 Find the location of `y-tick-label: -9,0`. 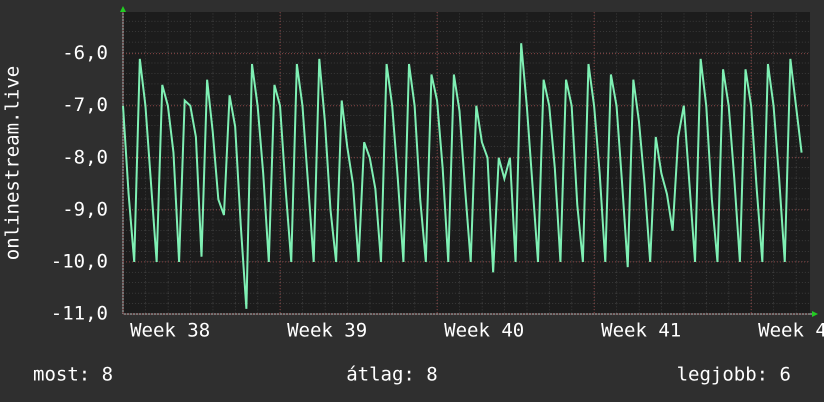

y-tick-label: -9,0 is located at coordinates (85, 209).